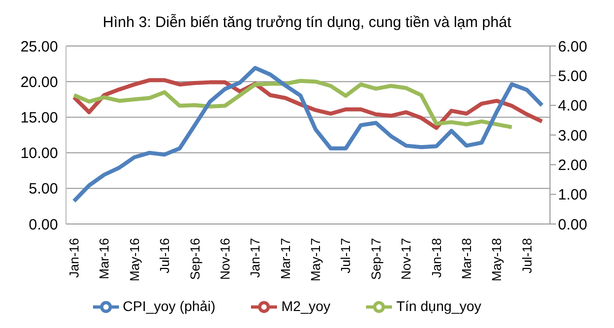 Image resolution: width=614 pixels, height=328 pixels. What do you see at coordinates (573, 135) in the screenshot?
I see `y2-tick-label: 3.00` at bounding box center [573, 135].